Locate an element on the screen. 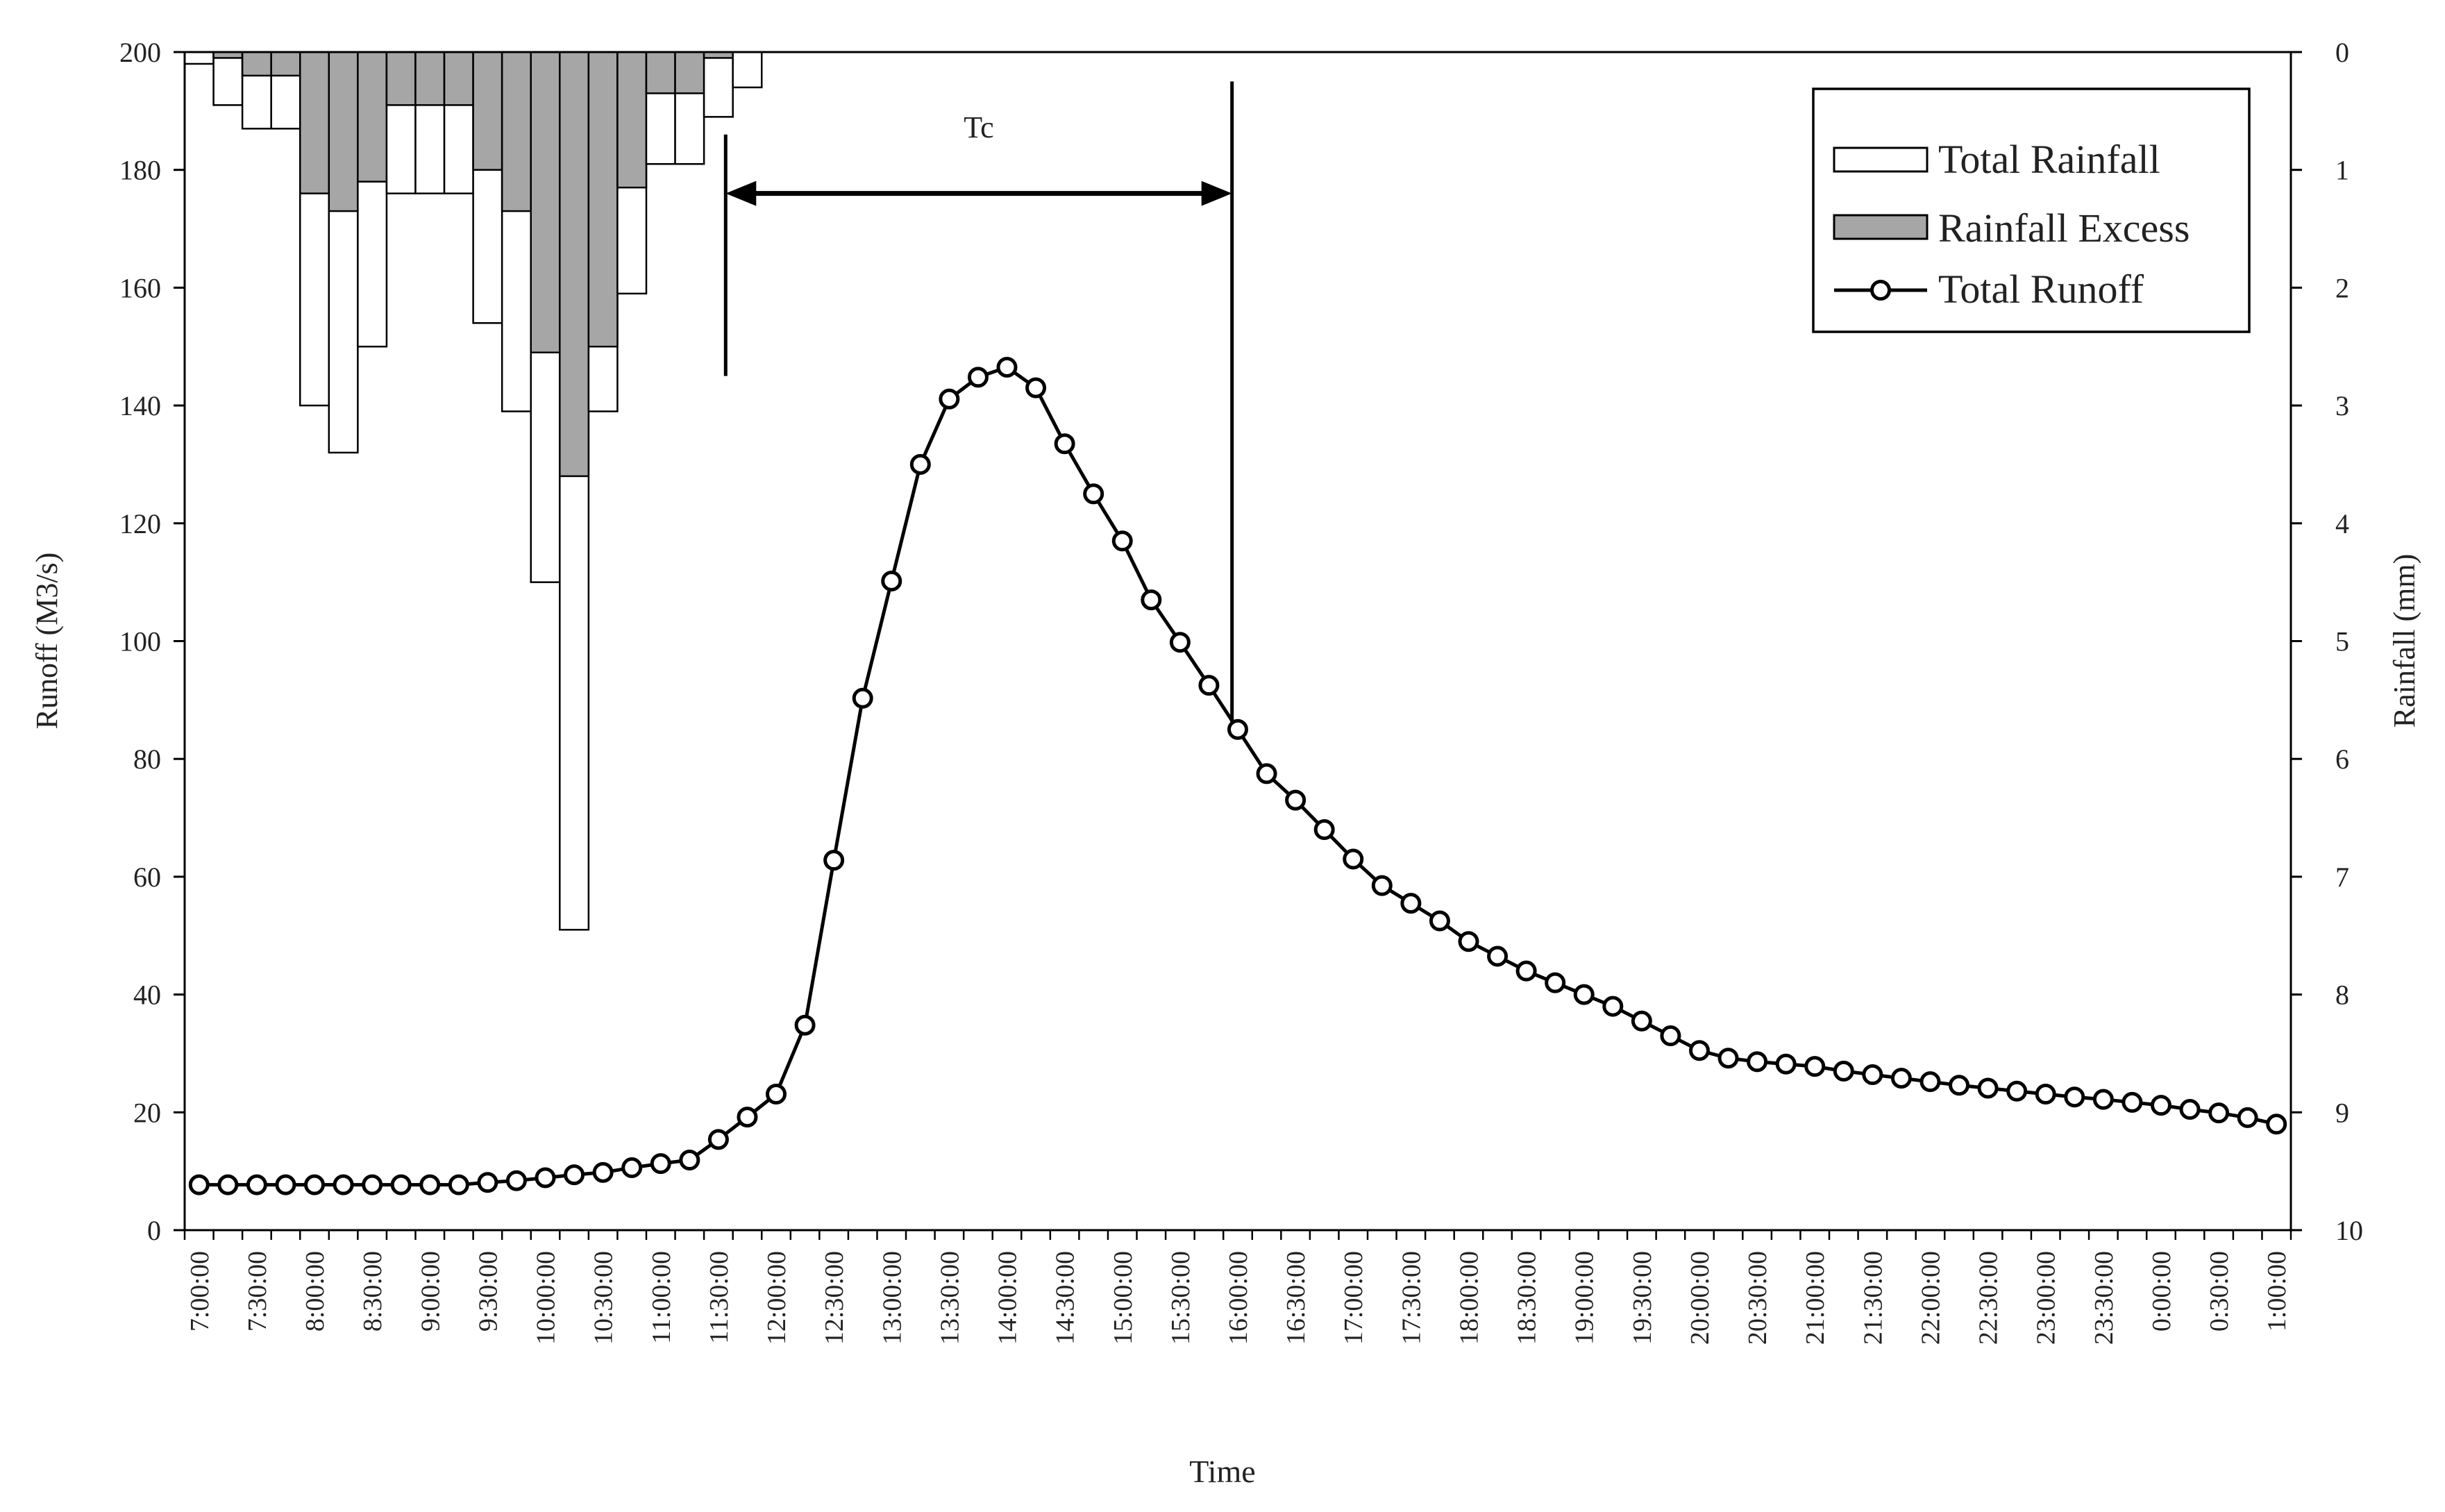 The width and height of the screenshot is (2445, 1512). x-tick-label: 9:30:00 is located at coordinates (488, 1291).